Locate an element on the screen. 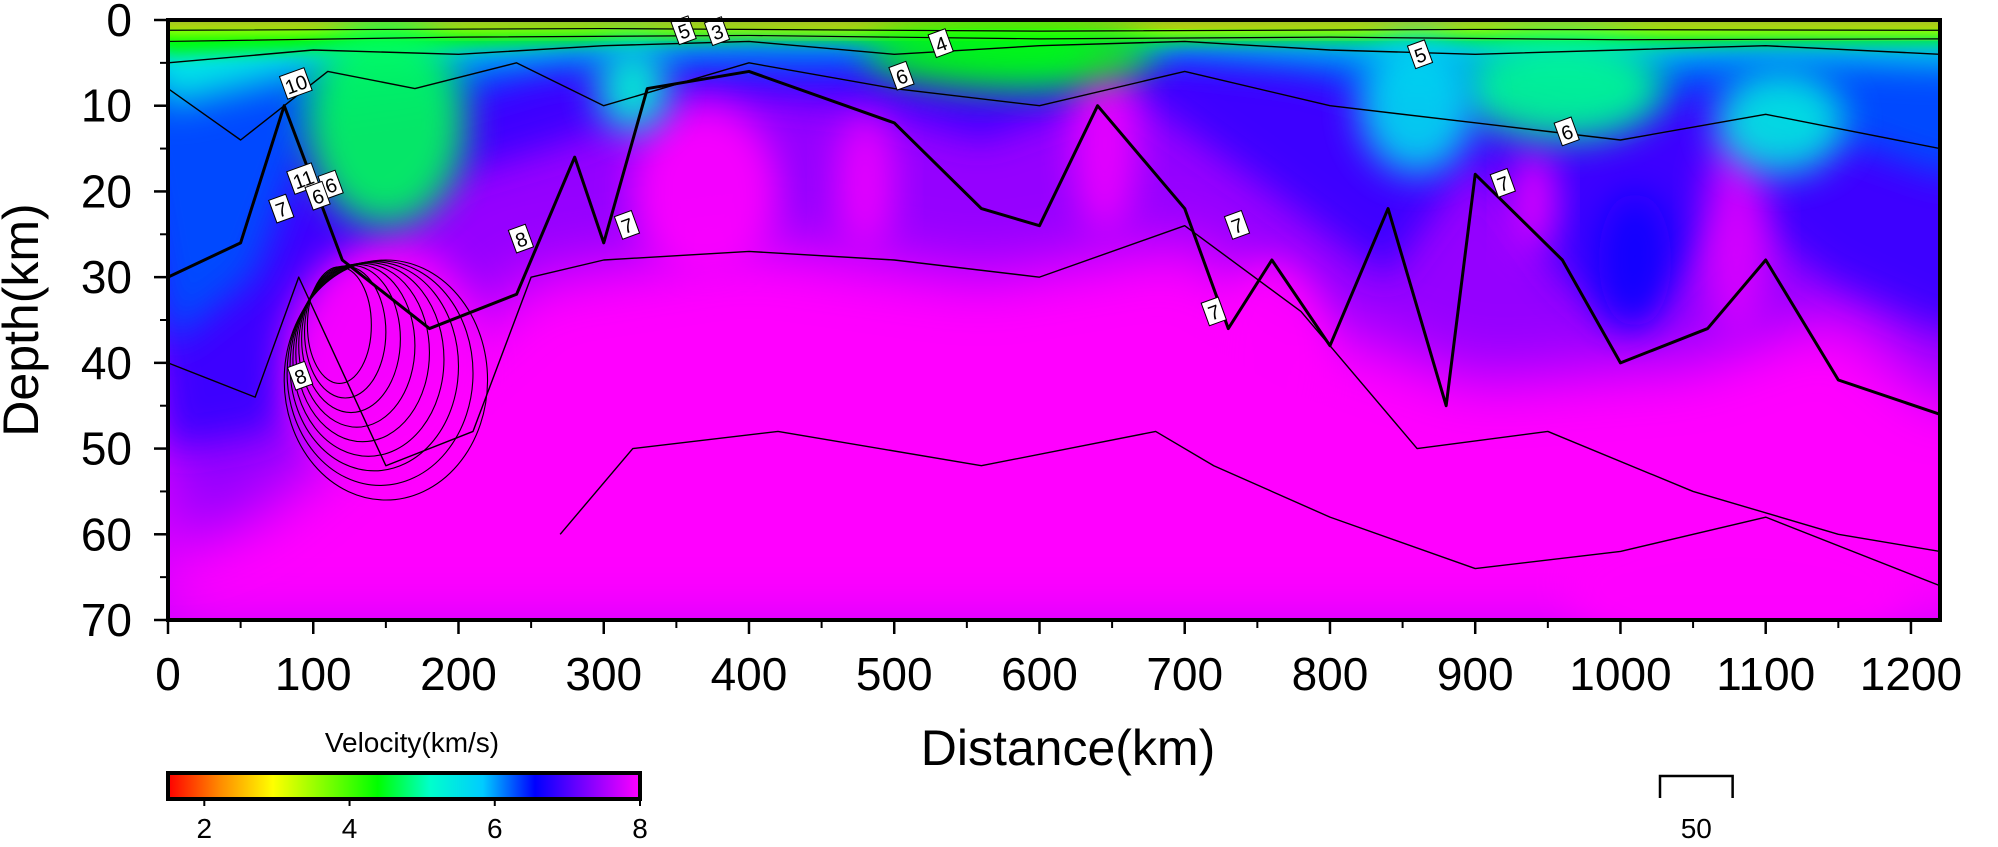 This screenshot has width=1998, height=847. x-tick-label: 1000 is located at coordinates (1620, 674).